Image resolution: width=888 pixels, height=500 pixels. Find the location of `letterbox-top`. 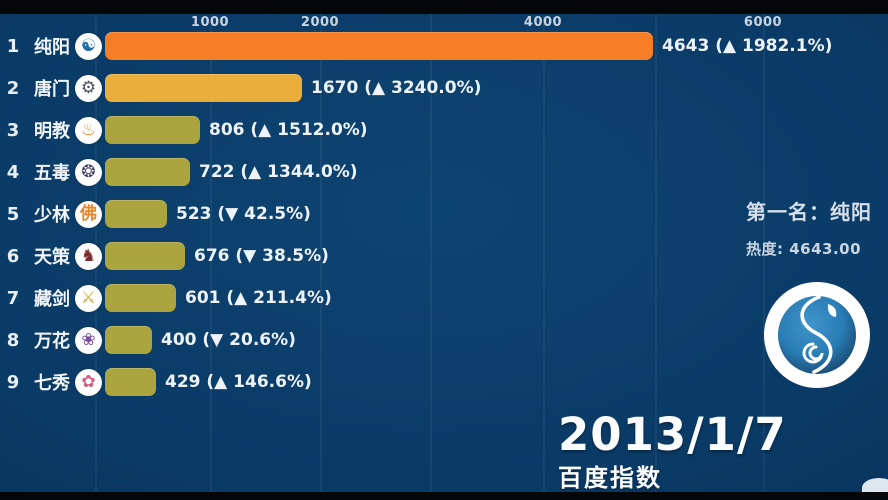

letterbox-top is located at coordinates (444, 7).